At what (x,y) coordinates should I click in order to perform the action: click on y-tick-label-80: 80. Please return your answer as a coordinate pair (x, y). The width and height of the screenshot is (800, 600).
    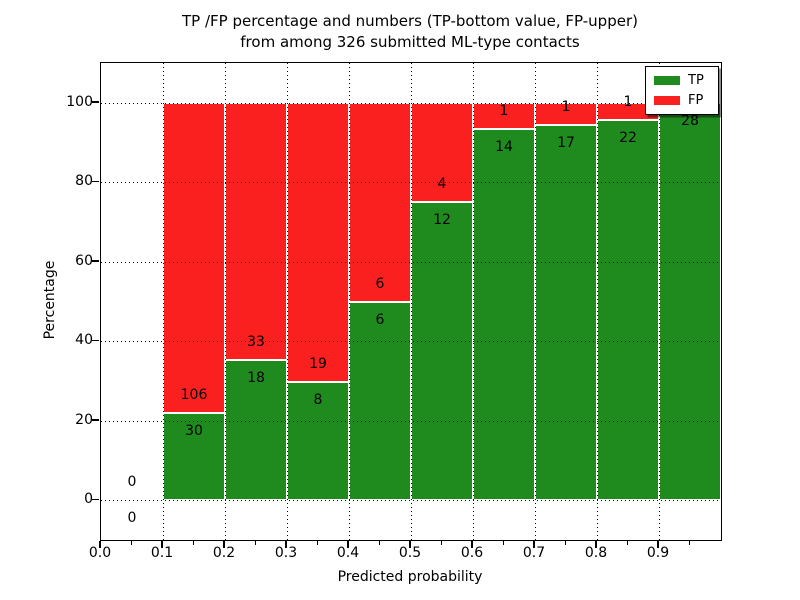
    Looking at the image, I should click on (84, 181).